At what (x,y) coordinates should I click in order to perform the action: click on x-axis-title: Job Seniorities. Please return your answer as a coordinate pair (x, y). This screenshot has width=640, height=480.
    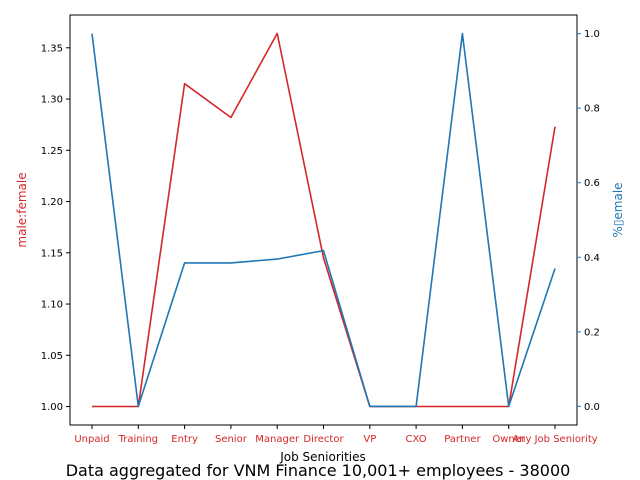
    Looking at the image, I should click on (322, 457).